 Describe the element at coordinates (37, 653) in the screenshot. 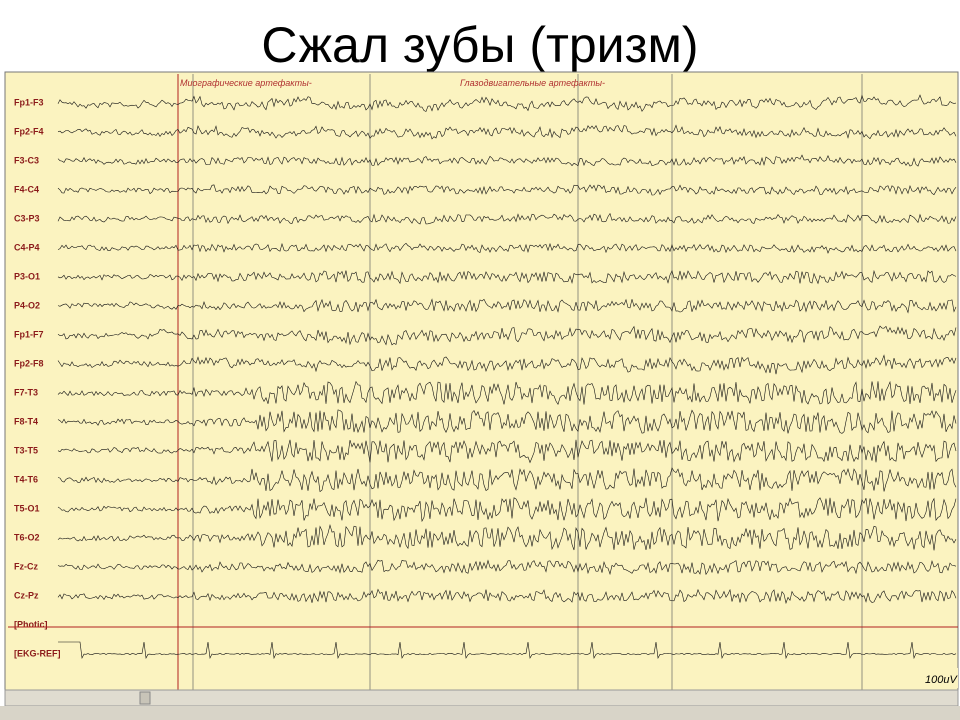

I see `channel-label: [EKG-REF]` at that location.